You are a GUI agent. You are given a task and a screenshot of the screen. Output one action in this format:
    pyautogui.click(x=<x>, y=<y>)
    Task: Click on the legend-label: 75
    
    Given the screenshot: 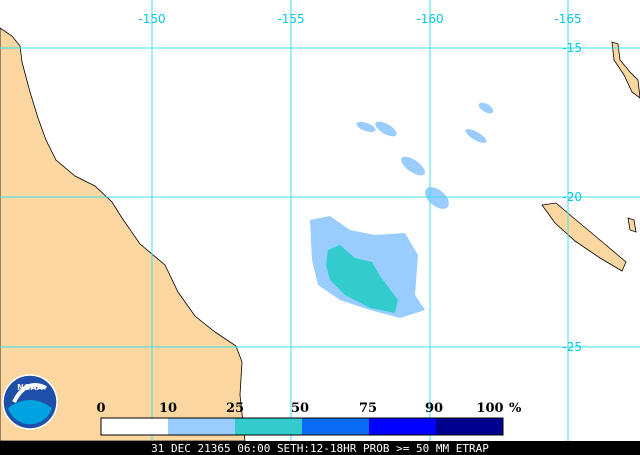 What is the action you would take?
    pyautogui.click(x=368, y=408)
    